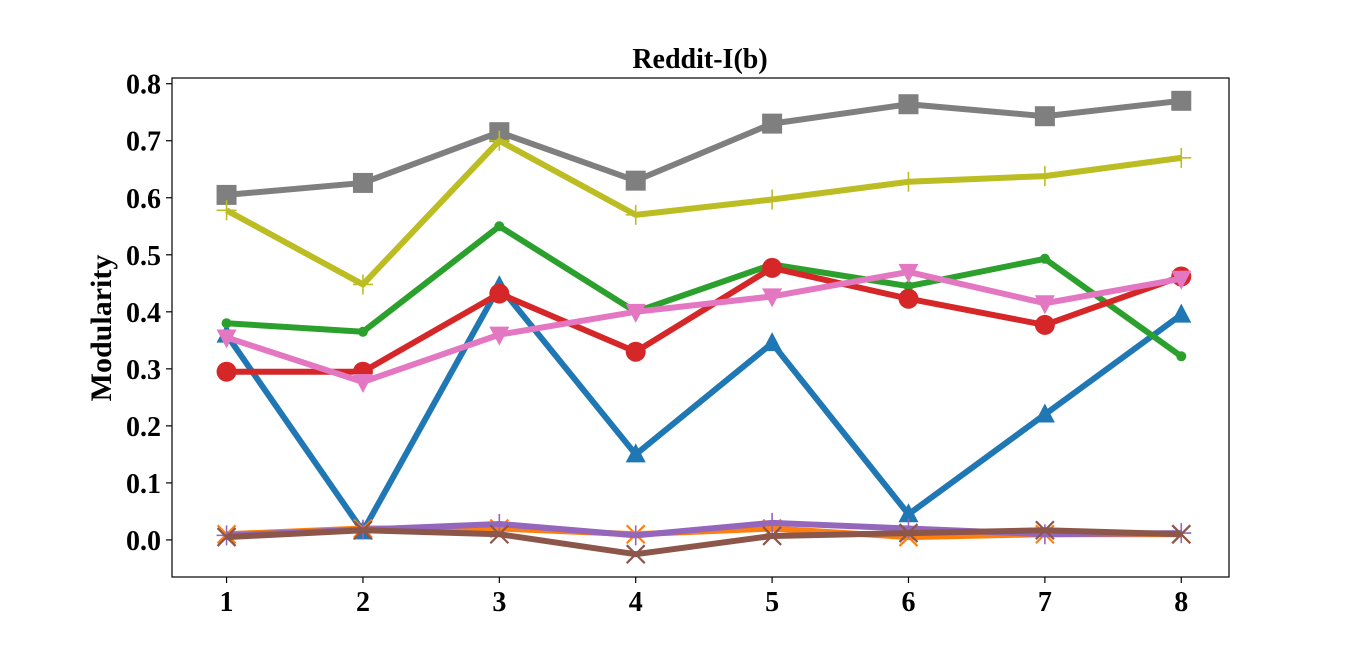  What do you see at coordinates (143, 85) in the screenshot?
I see `y-tick-label: 0.8` at bounding box center [143, 85].